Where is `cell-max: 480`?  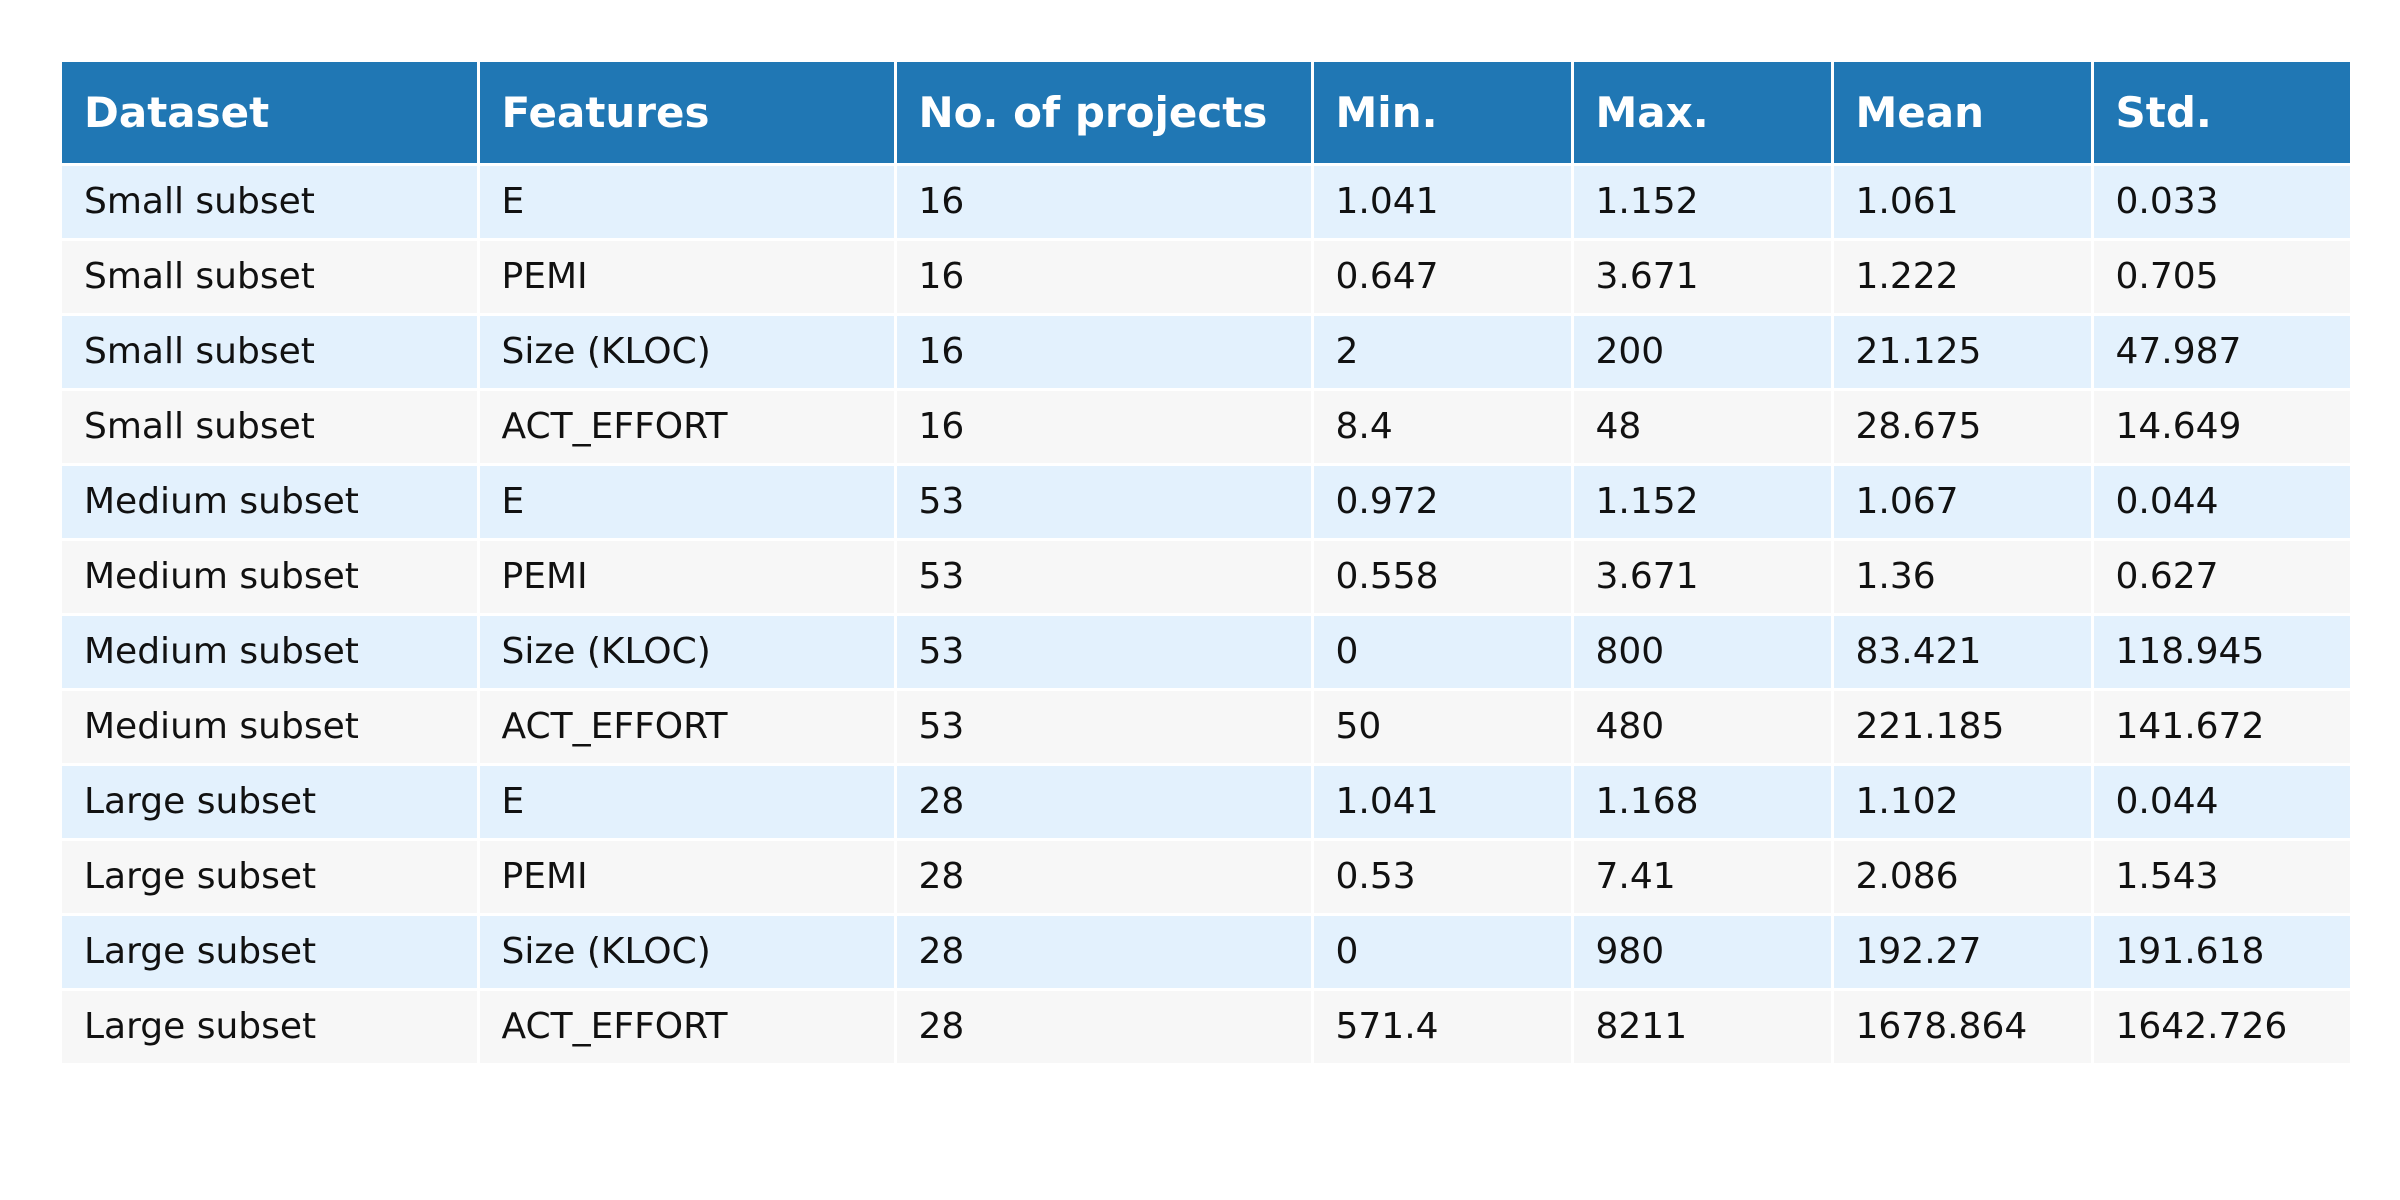 cell-max: 480 is located at coordinates (1703, 727).